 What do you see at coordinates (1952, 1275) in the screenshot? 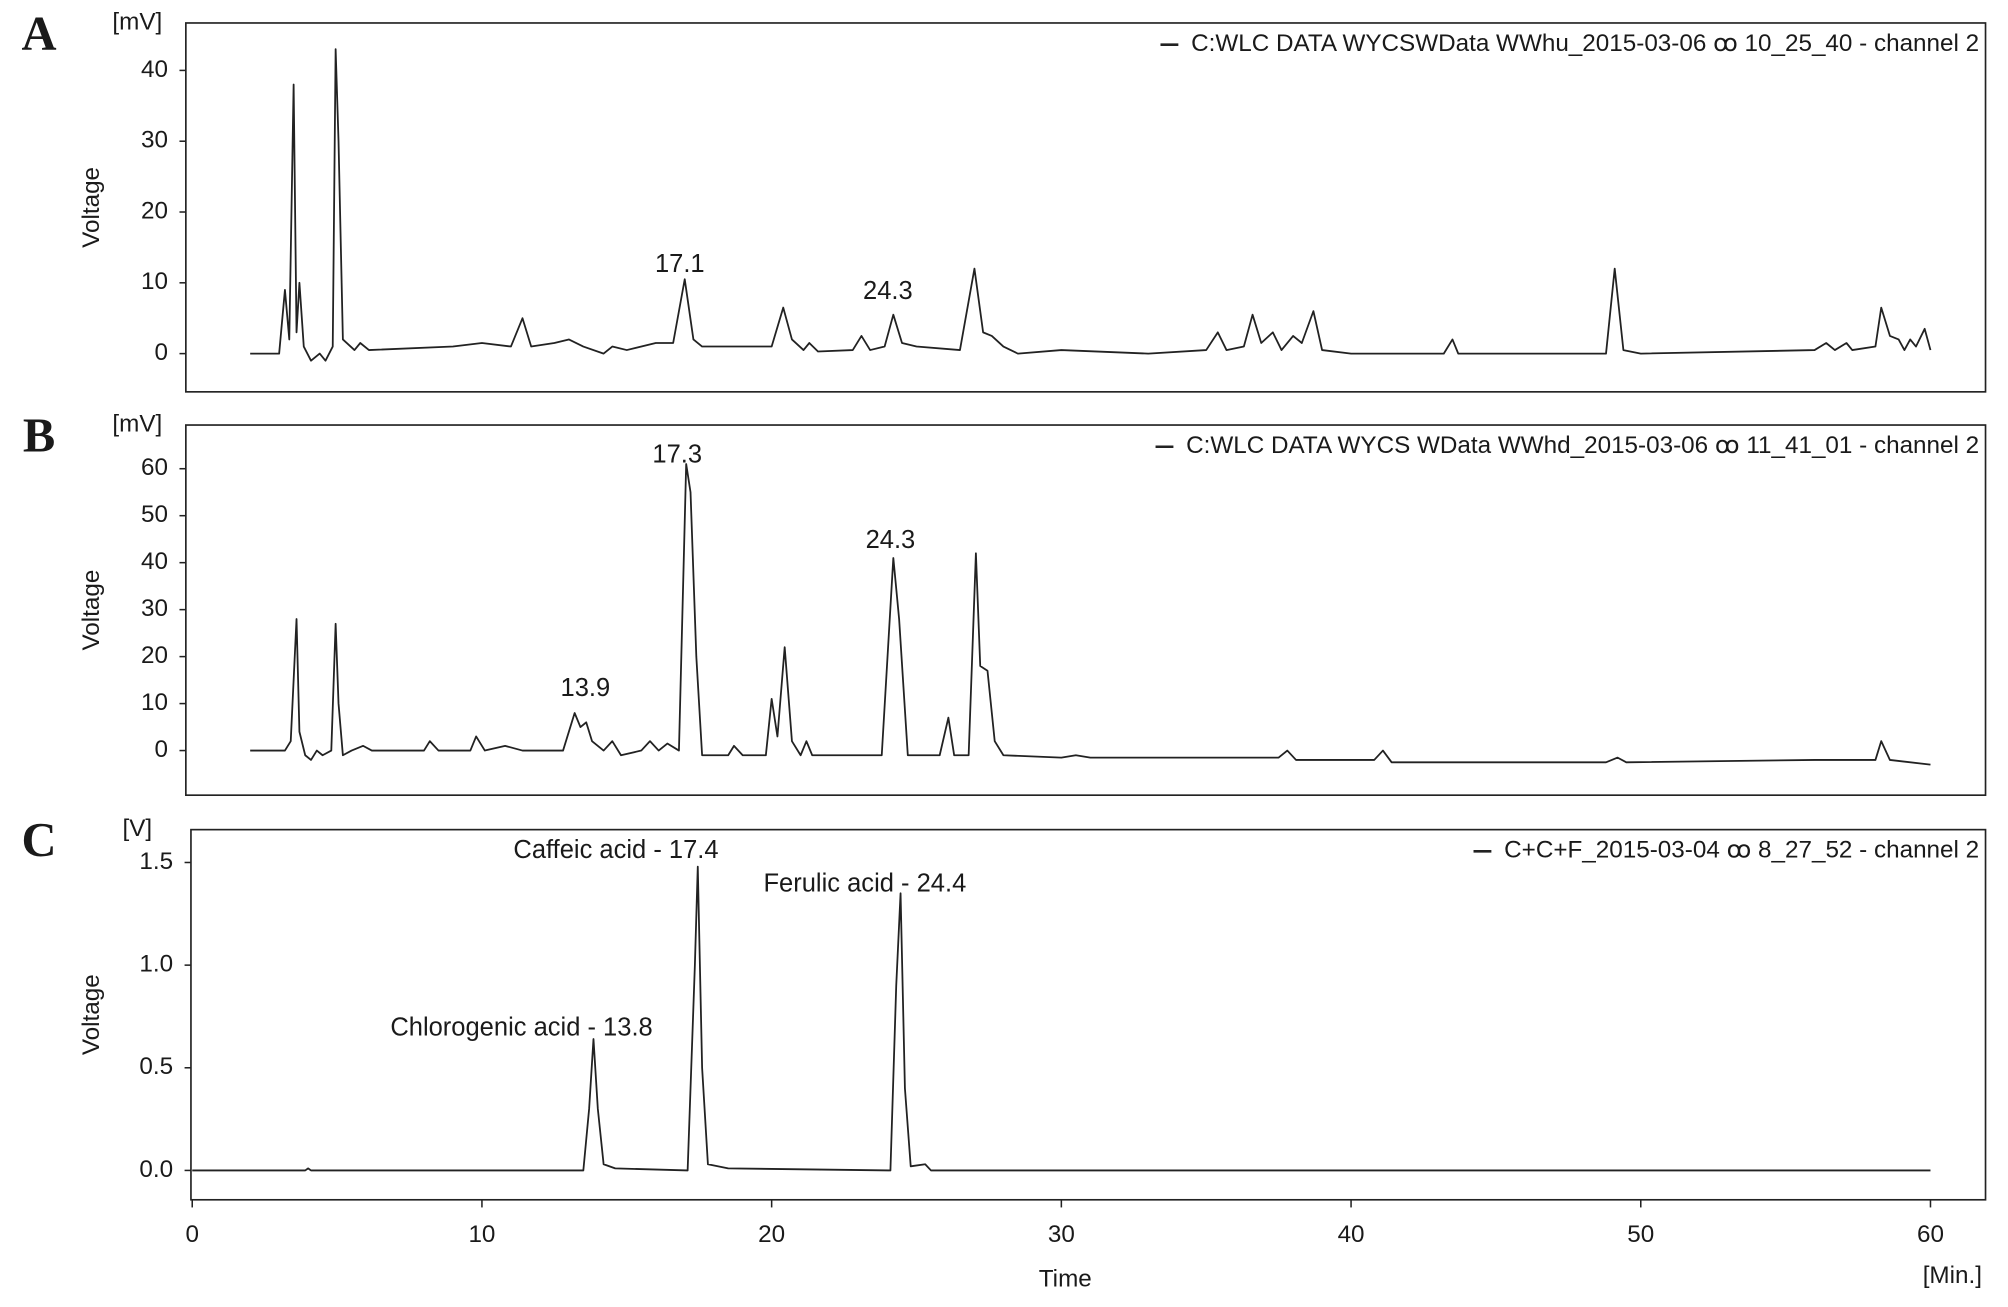
I see `x-unit: [Min.]` at bounding box center [1952, 1275].